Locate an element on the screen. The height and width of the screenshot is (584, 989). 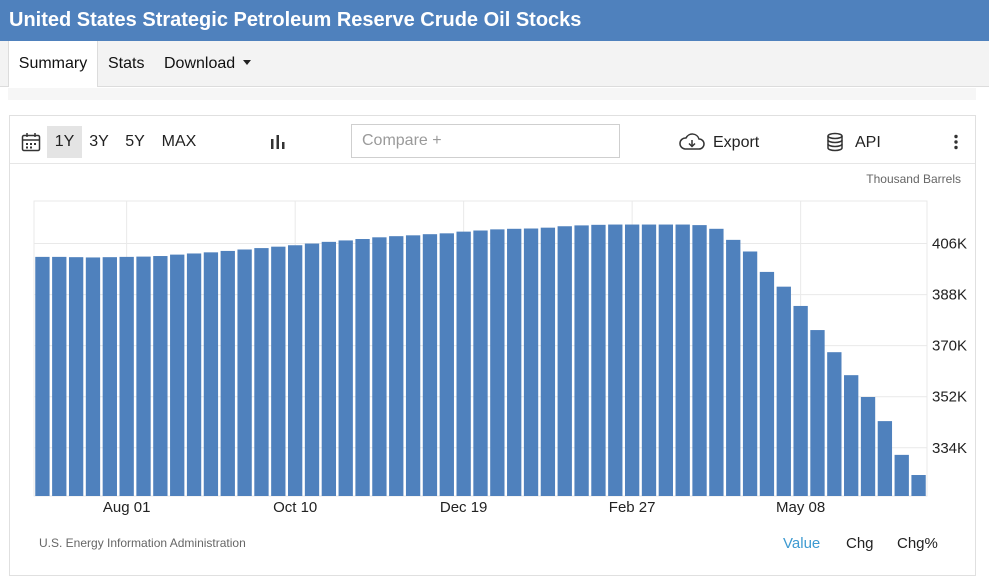
x-tick-label: Aug 01 is located at coordinates (127, 507).